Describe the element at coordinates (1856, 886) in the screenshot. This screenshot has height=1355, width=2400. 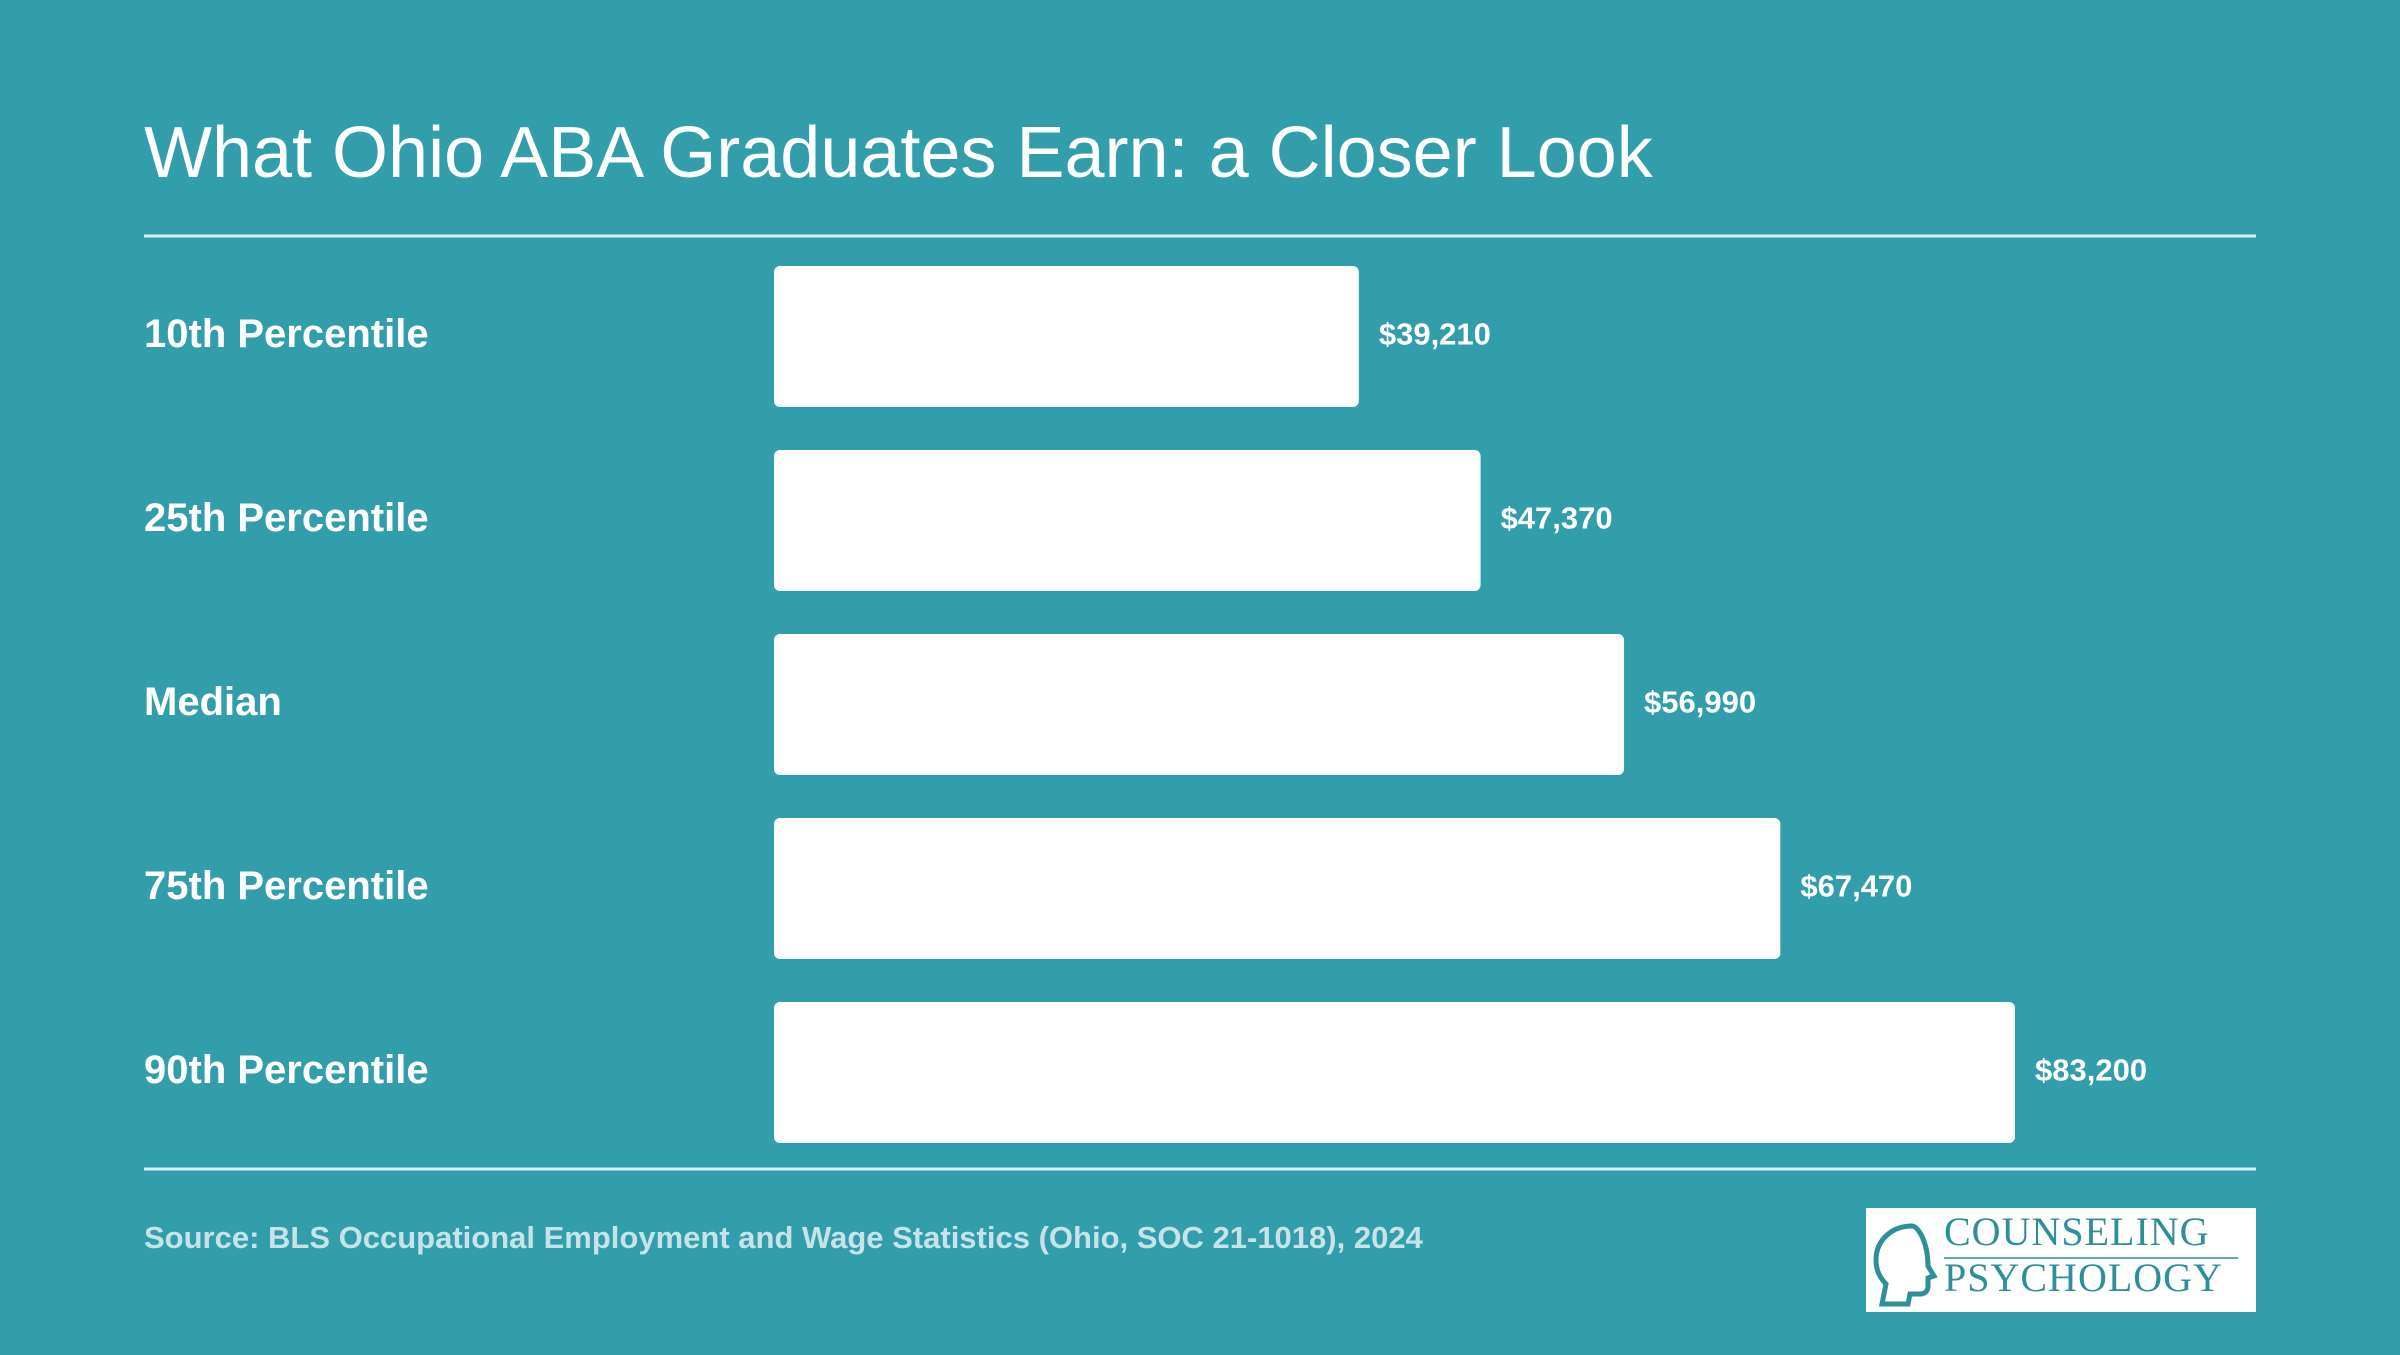
I see `value-label: $67,470` at that location.